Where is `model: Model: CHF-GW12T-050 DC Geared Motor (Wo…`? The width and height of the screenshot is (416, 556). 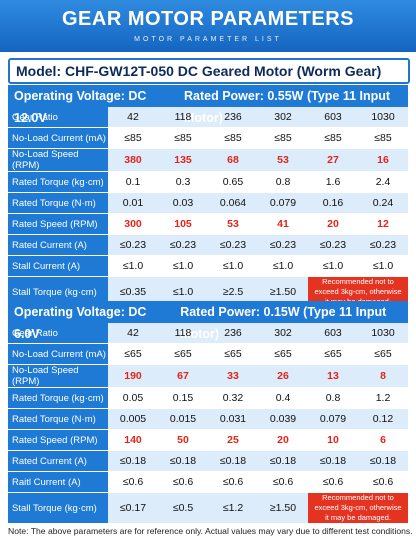
model: Model: CHF-GW12T-050 DC Geared Motor (Wo… is located at coordinates (209, 71).